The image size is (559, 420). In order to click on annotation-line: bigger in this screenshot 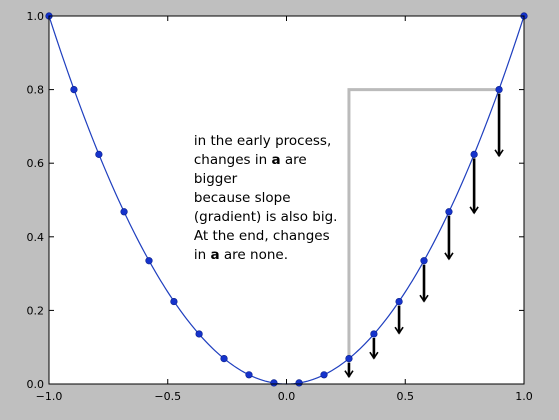, I will do `click(216, 179)`.